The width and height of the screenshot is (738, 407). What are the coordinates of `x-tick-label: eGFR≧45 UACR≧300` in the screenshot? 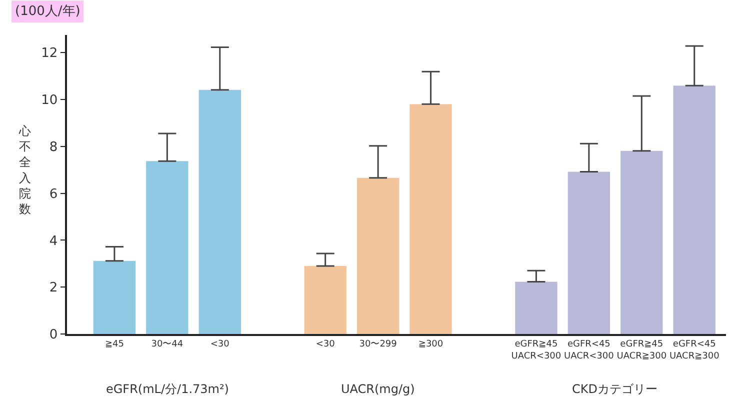 It's located at (641, 351).